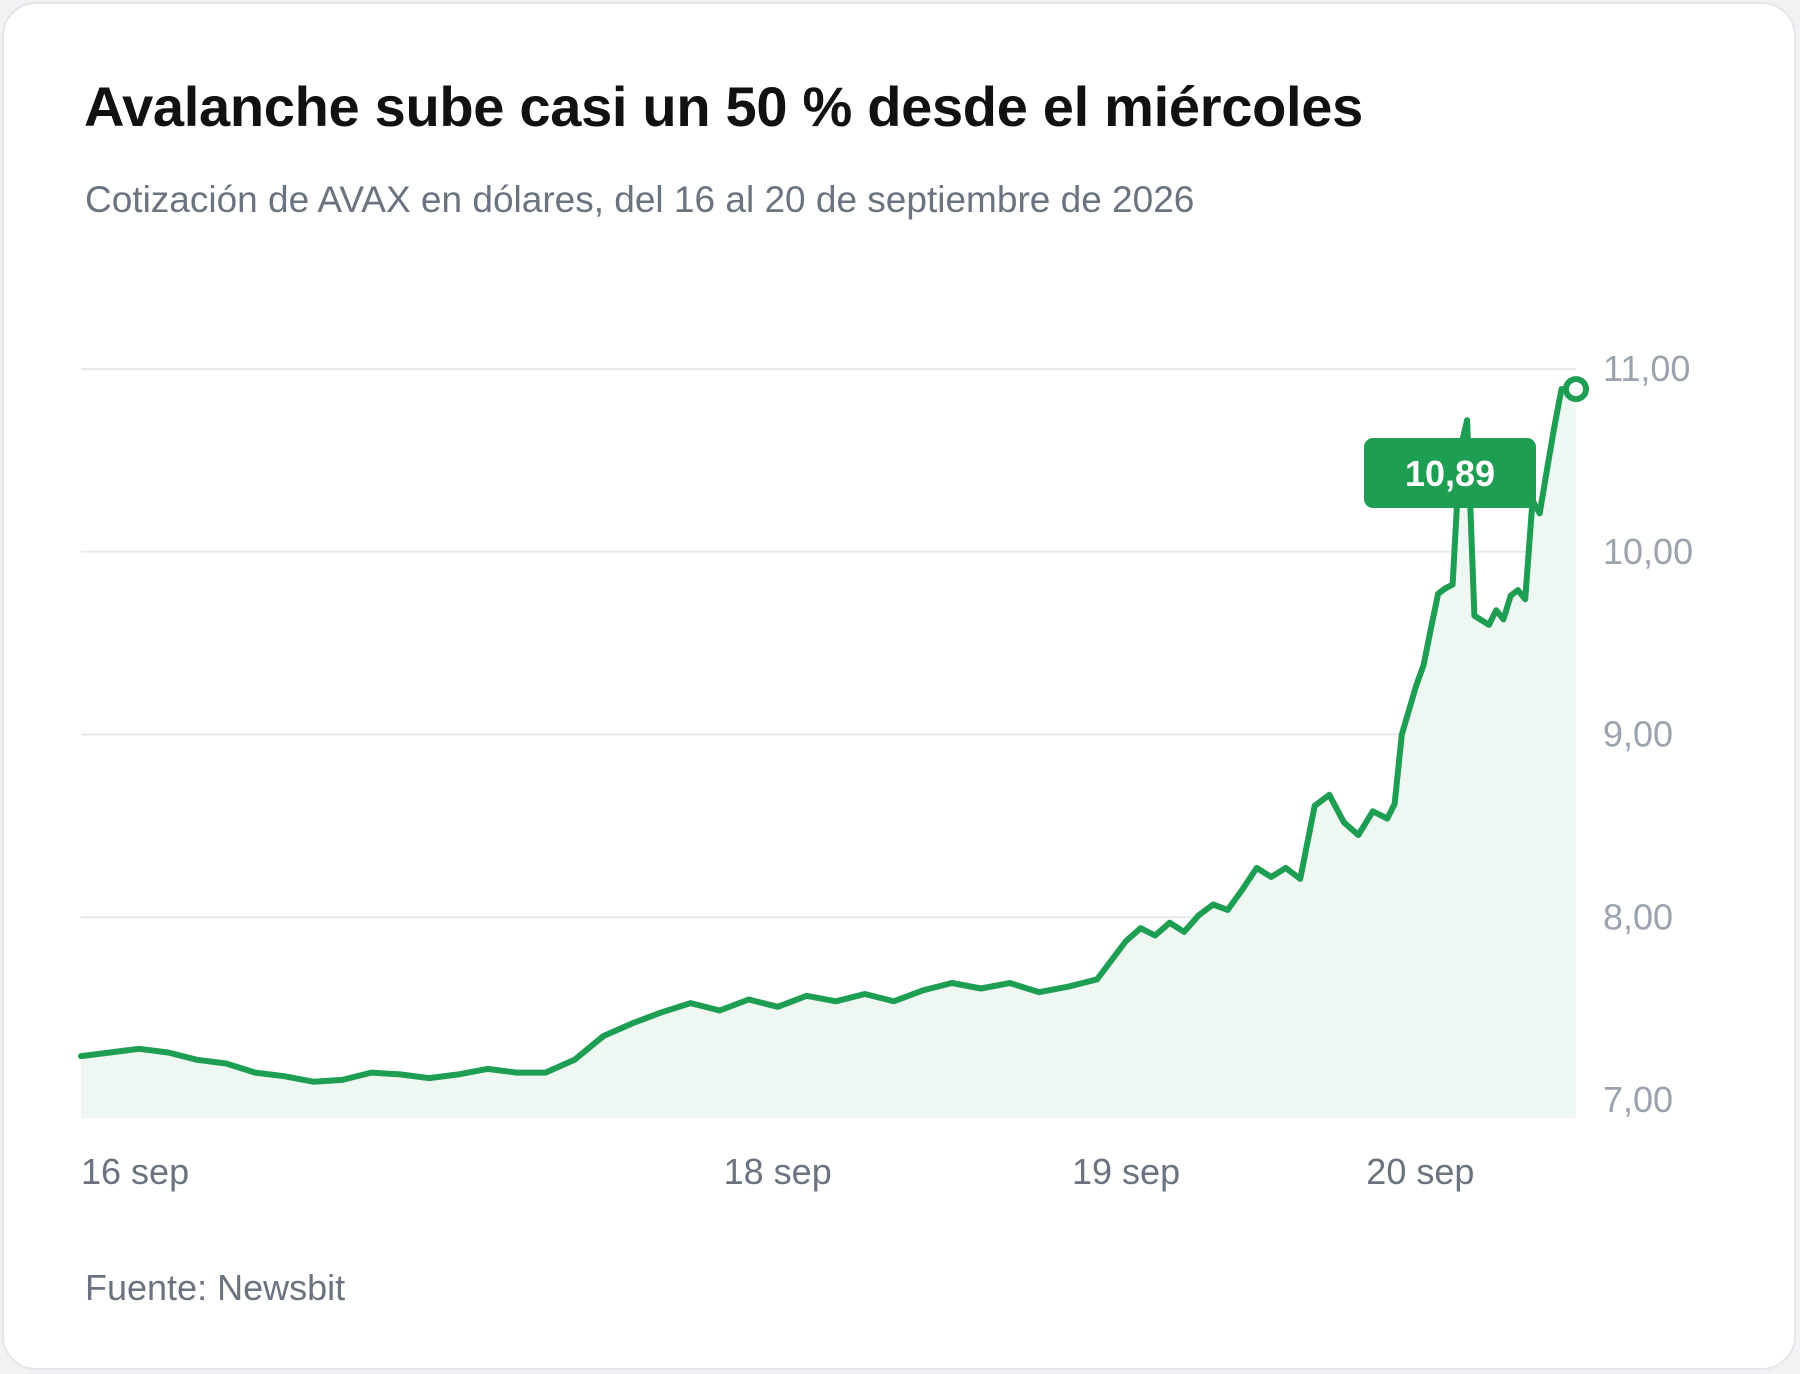  I want to click on y-tick-label: 11,00, so click(1646, 368).